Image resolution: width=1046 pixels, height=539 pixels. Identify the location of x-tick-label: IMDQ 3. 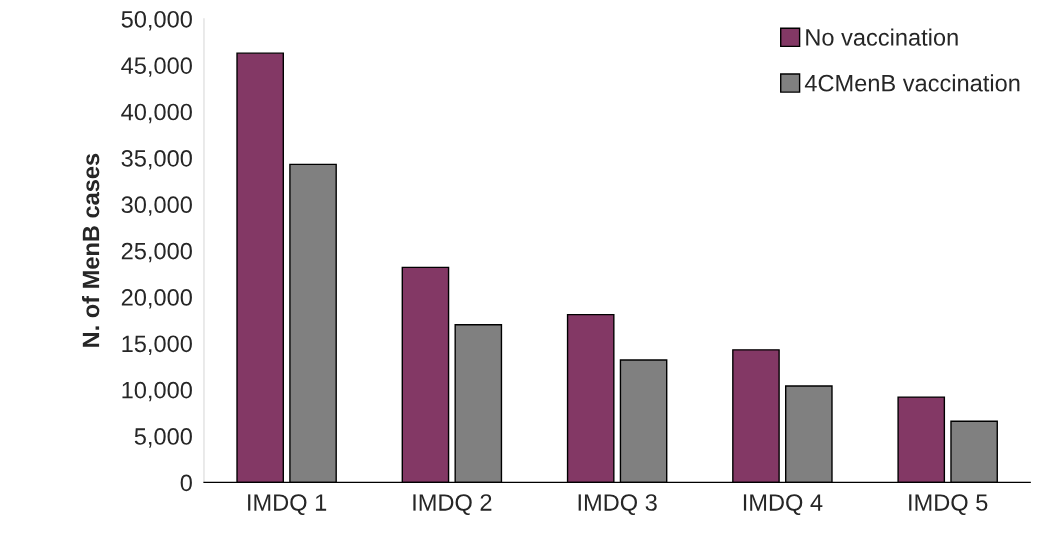
(617, 505).